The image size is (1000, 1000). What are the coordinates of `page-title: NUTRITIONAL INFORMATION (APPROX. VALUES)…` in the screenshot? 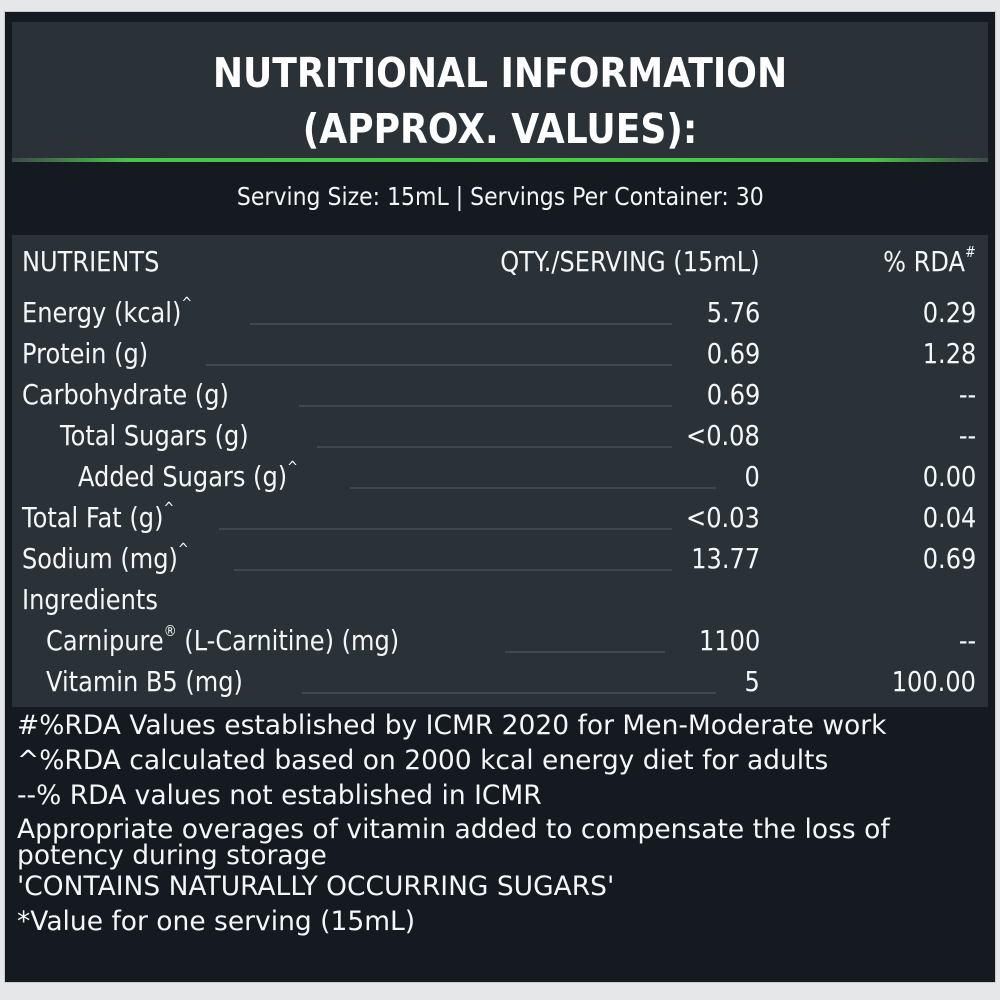 It's located at (500, 89).